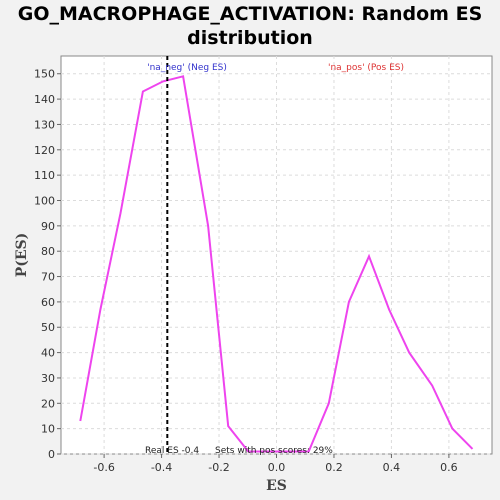 This screenshot has width=500, height=500. I want to click on y-tick-label: 130, so click(44, 124).